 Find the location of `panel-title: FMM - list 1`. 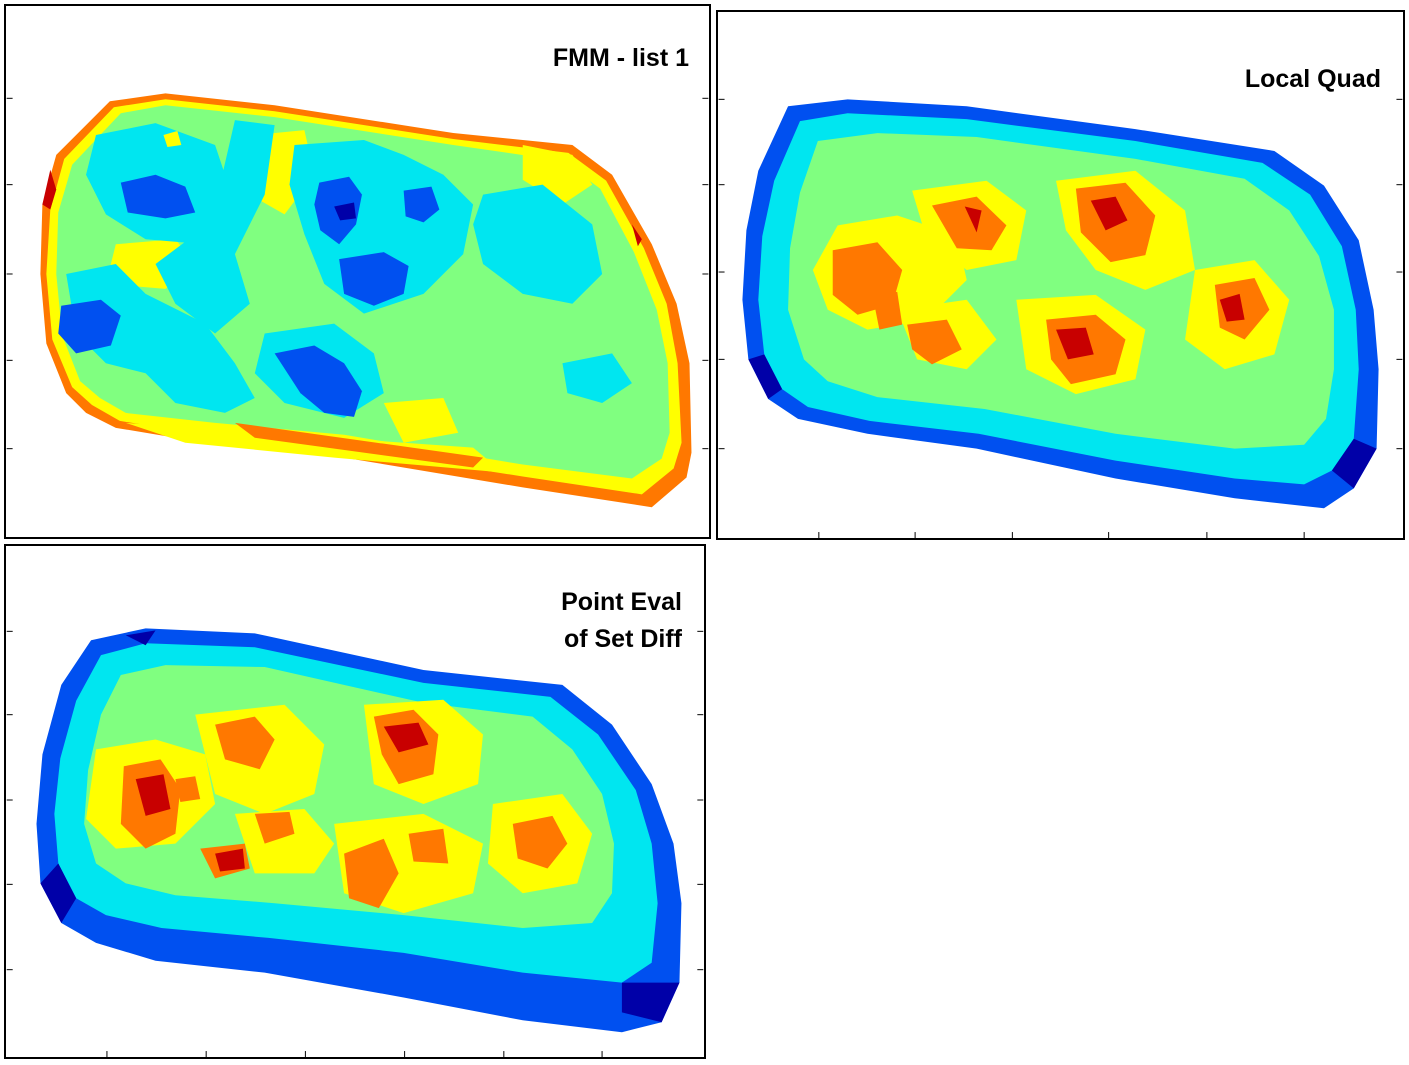

panel-title: FMM - list 1 is located at coordinates (621, 58).